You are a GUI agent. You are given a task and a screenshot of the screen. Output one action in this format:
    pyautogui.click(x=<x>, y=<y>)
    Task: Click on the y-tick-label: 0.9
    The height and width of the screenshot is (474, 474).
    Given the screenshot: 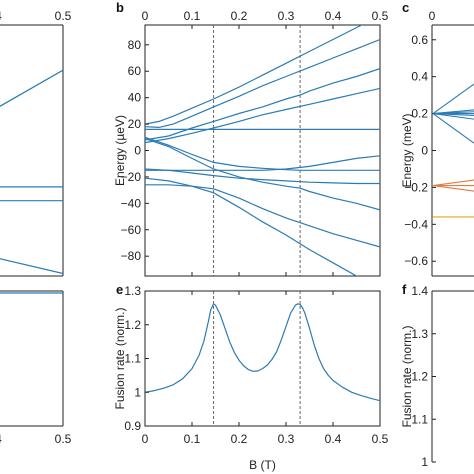 What is the action you would take?
    pyautogui.click(x=132, y=426)
    